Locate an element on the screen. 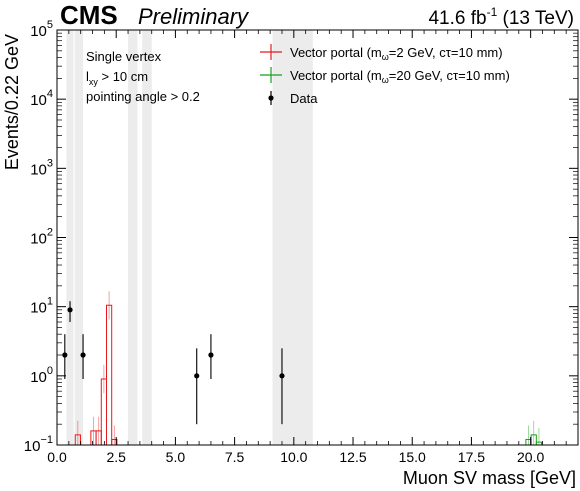 This screenshot has height=491, width=580. x-tick-label-6: 15.0 is located at coordinates (412, 457).